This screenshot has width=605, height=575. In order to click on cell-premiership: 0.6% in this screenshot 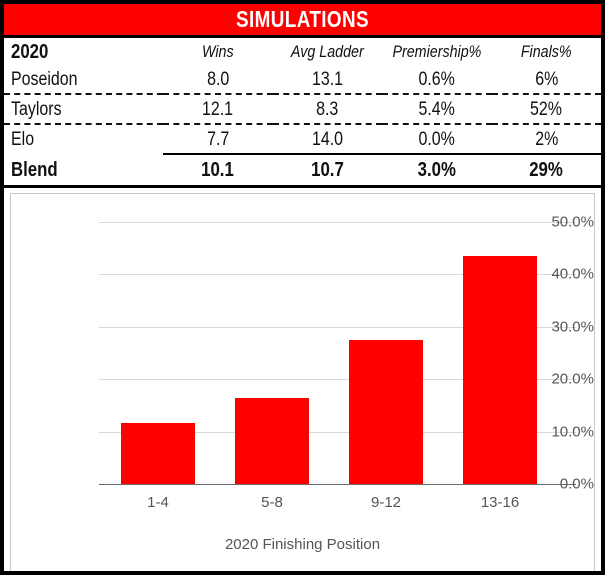, I will do `click(437, 80)`.